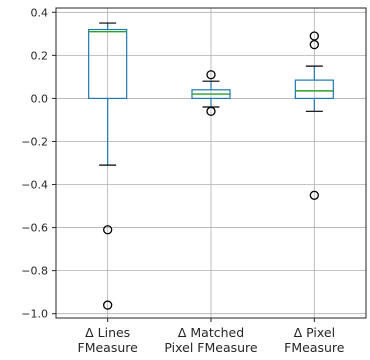 The height and width of the screenshot is (360, 370). I want to click on x-category-label-line1: Δ Matched, so click(211, 332).